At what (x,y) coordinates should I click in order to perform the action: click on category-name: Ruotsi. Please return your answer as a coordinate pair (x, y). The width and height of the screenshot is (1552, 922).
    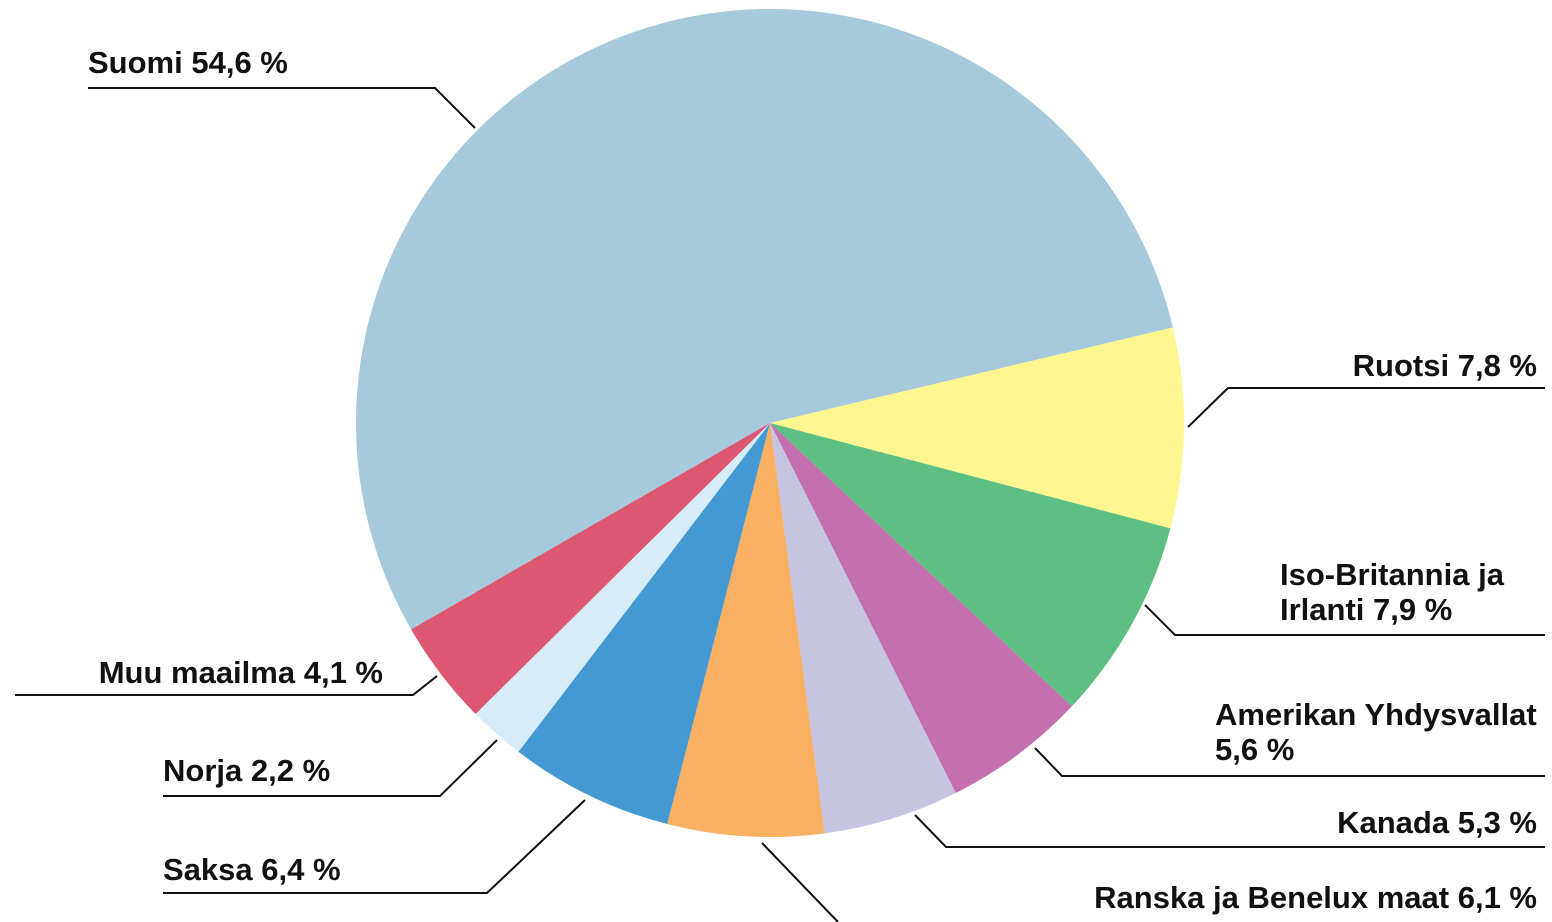
    Looking at the image, I should click on (1401, 365).